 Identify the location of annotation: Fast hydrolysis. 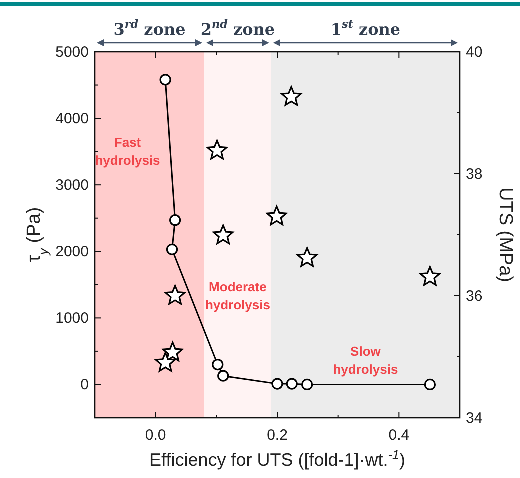
(127, 151).